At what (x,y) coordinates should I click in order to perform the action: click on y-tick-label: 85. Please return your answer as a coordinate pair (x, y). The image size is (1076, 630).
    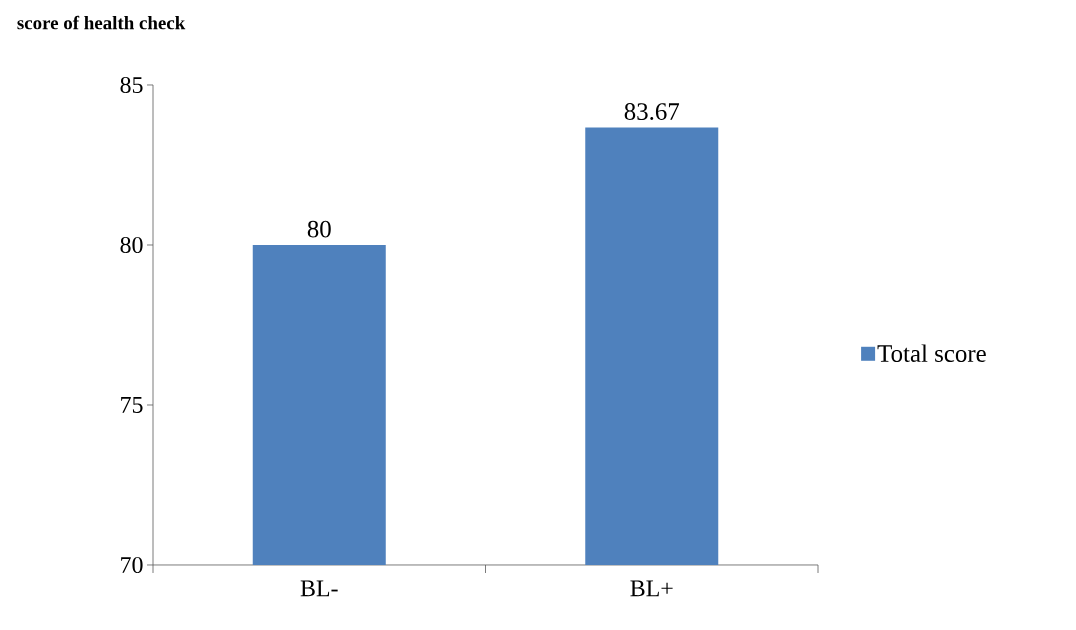
    Looking at the image, I should click on (131, 85).